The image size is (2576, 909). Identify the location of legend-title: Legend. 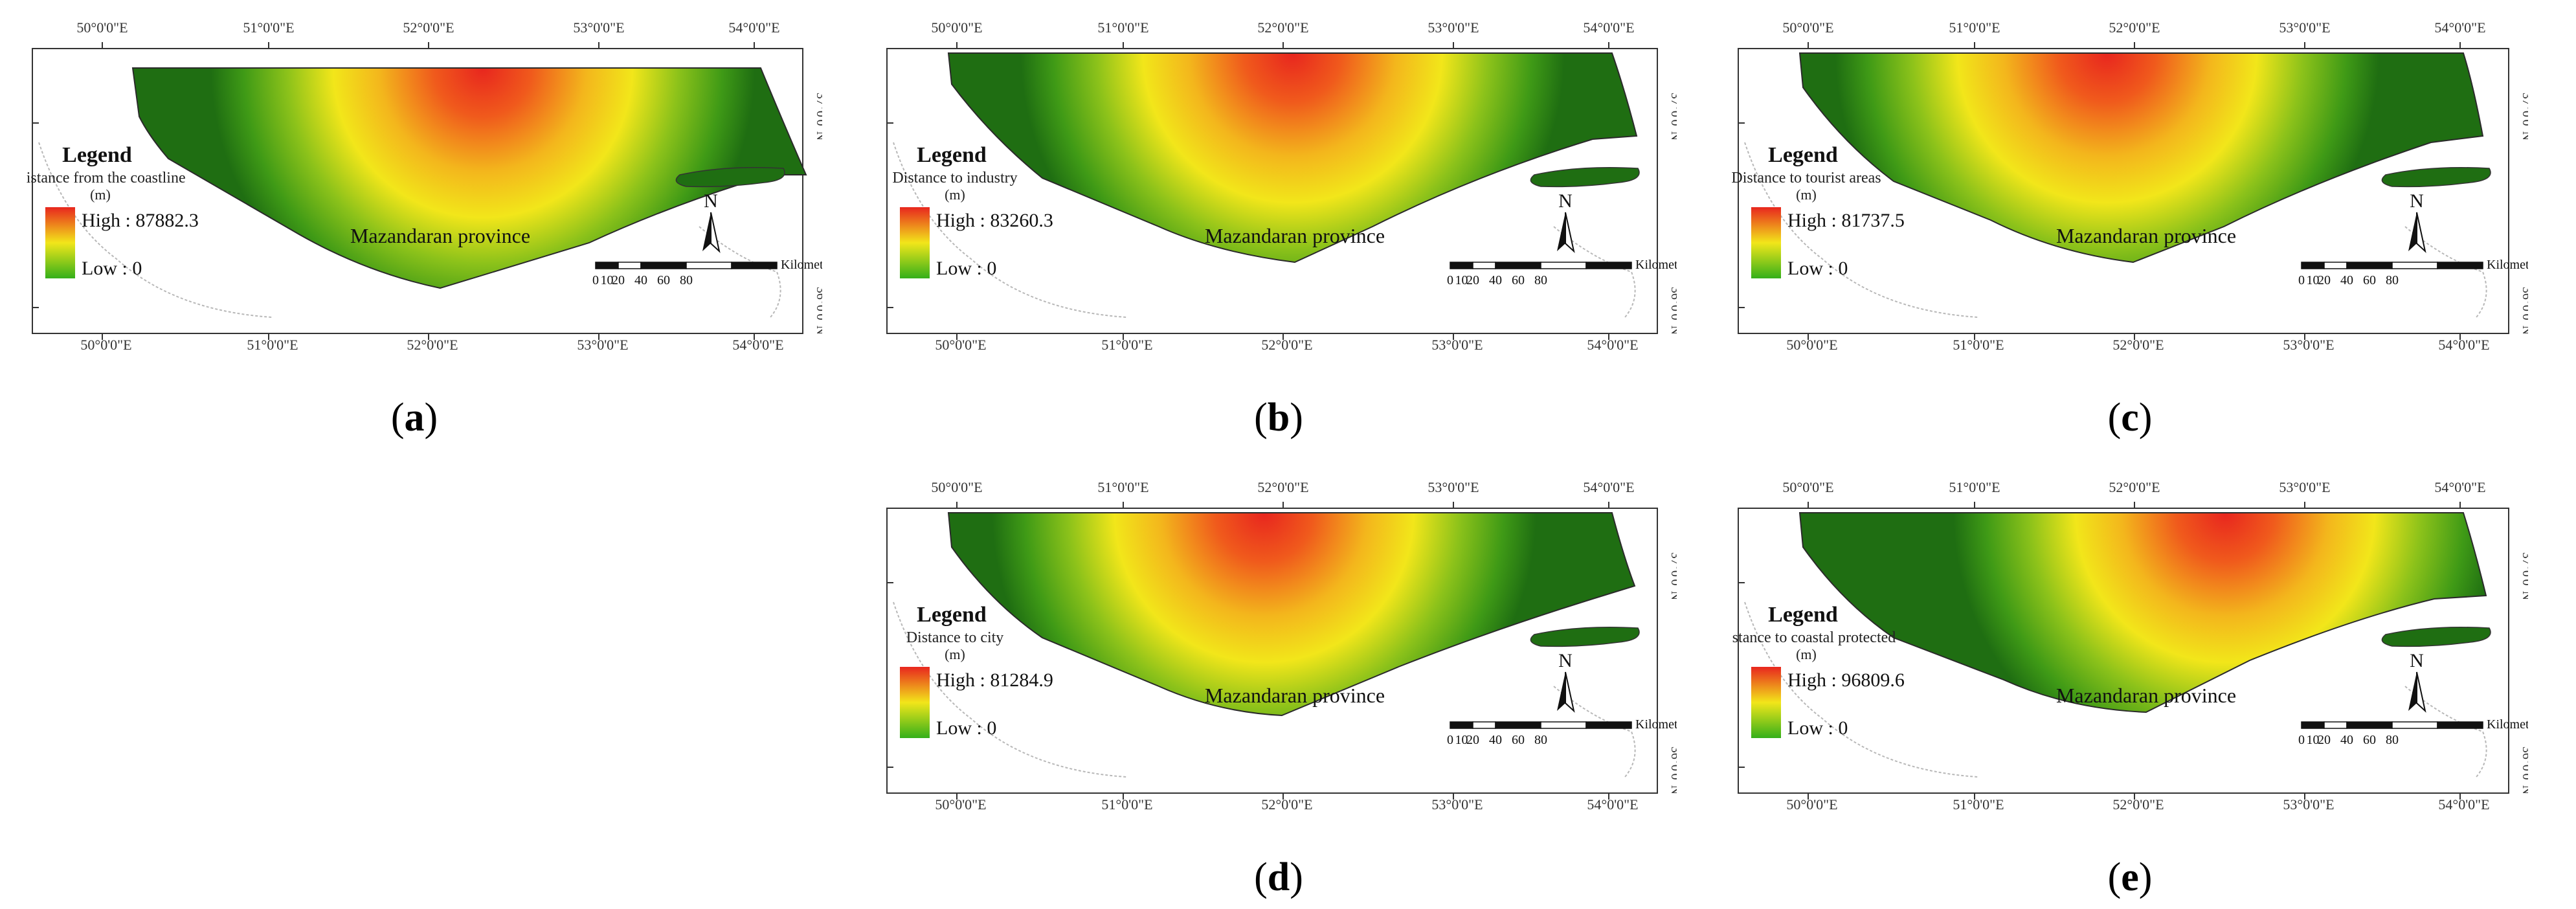
(97, 155).